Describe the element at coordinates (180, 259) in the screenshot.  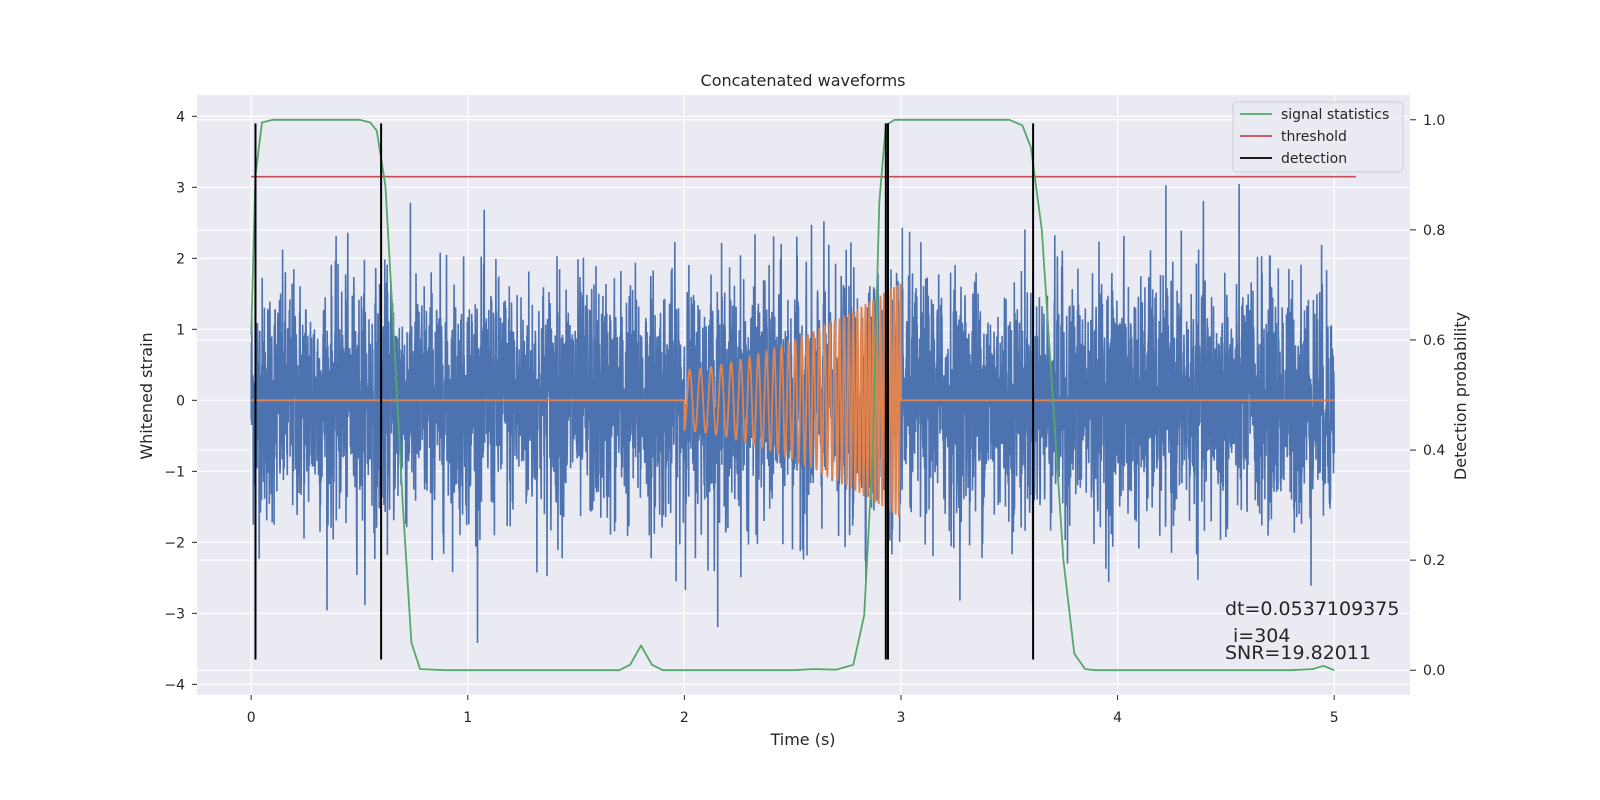
I see `y-left-tick-label: 2` at that location.